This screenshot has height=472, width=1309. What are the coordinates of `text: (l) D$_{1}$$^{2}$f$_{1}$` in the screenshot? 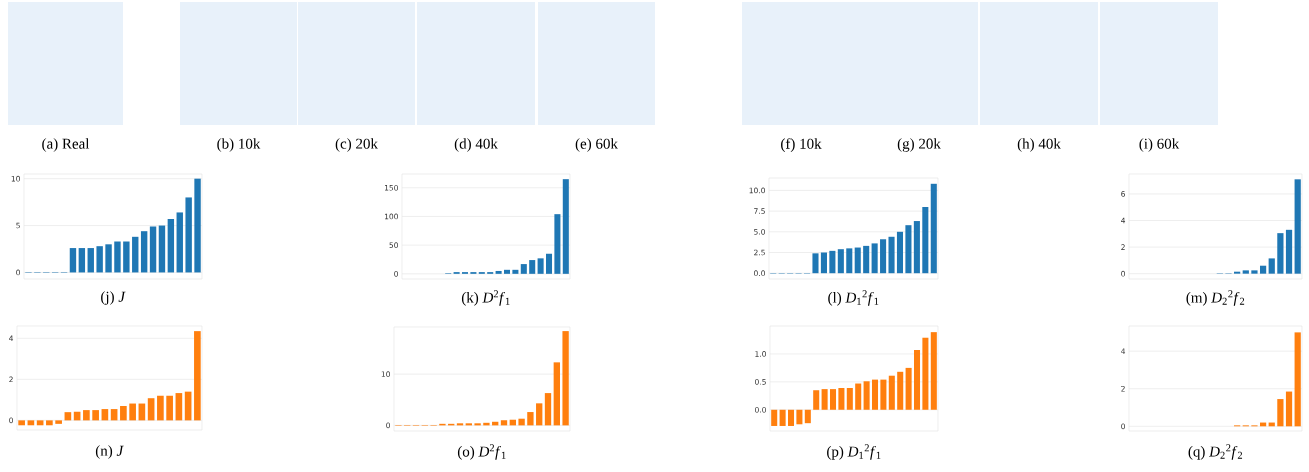 It's located at (853, 298).